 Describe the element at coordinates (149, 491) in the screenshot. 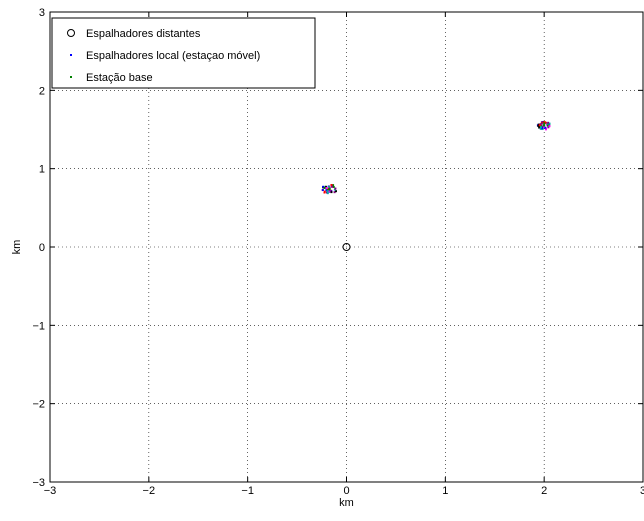

I see `x-tick-label: −2` at that location.